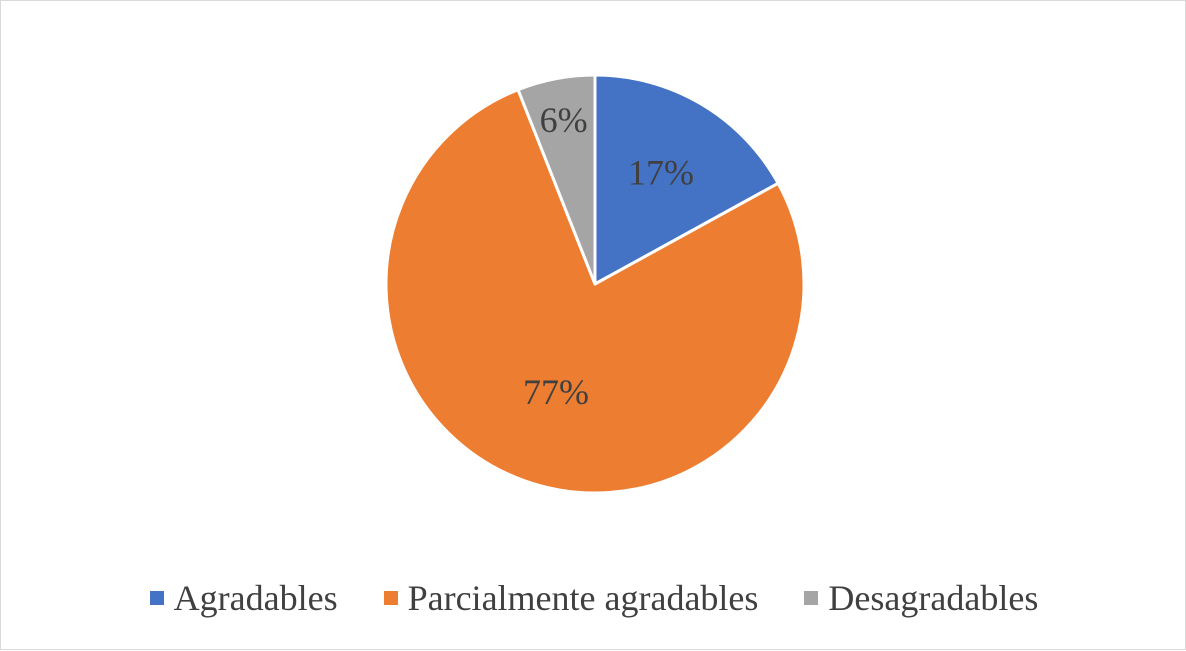 Image resolution: width=1186 pixels, height=651 pixels. I want to click on legend-swatch-parcialmente-agradables, so click(390, 598).